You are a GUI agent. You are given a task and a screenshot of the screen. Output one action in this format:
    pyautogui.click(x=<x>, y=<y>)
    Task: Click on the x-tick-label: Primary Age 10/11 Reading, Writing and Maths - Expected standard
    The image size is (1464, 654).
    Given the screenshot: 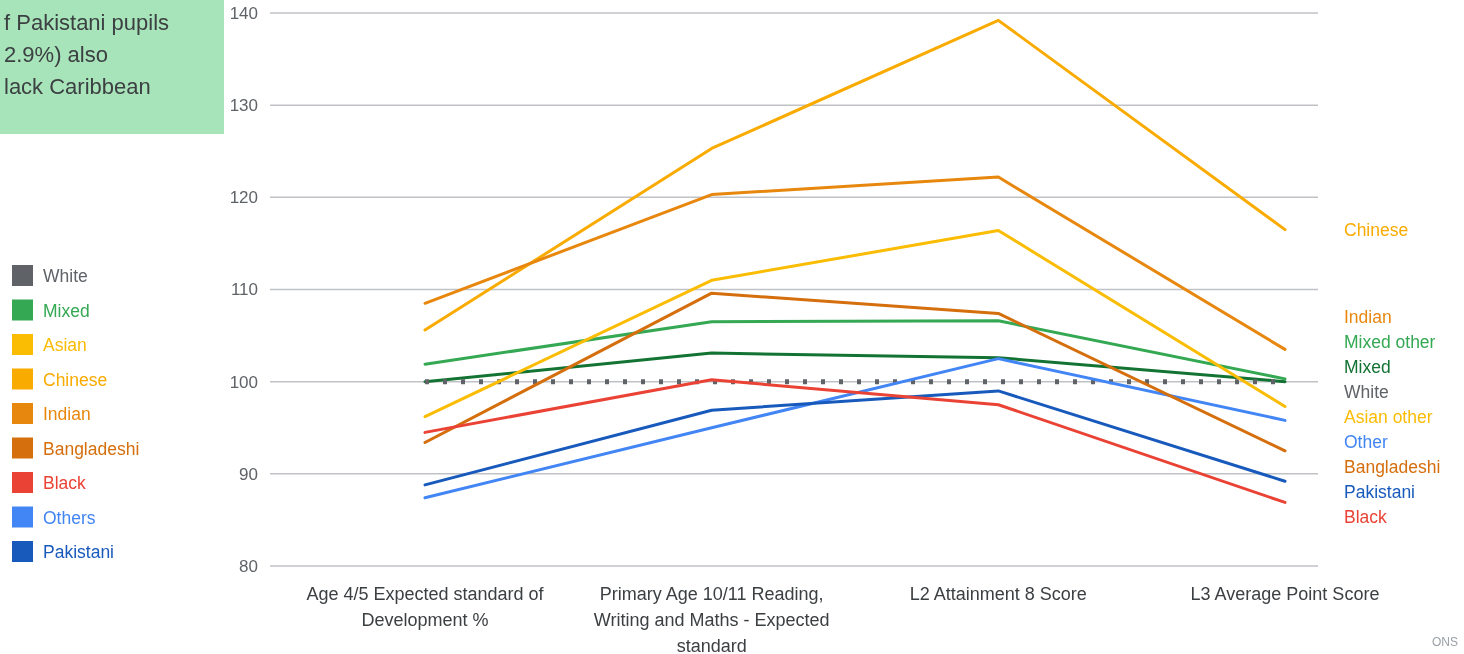 What is the action you would take?
    pyautogui.click(x=711, y=619)
    